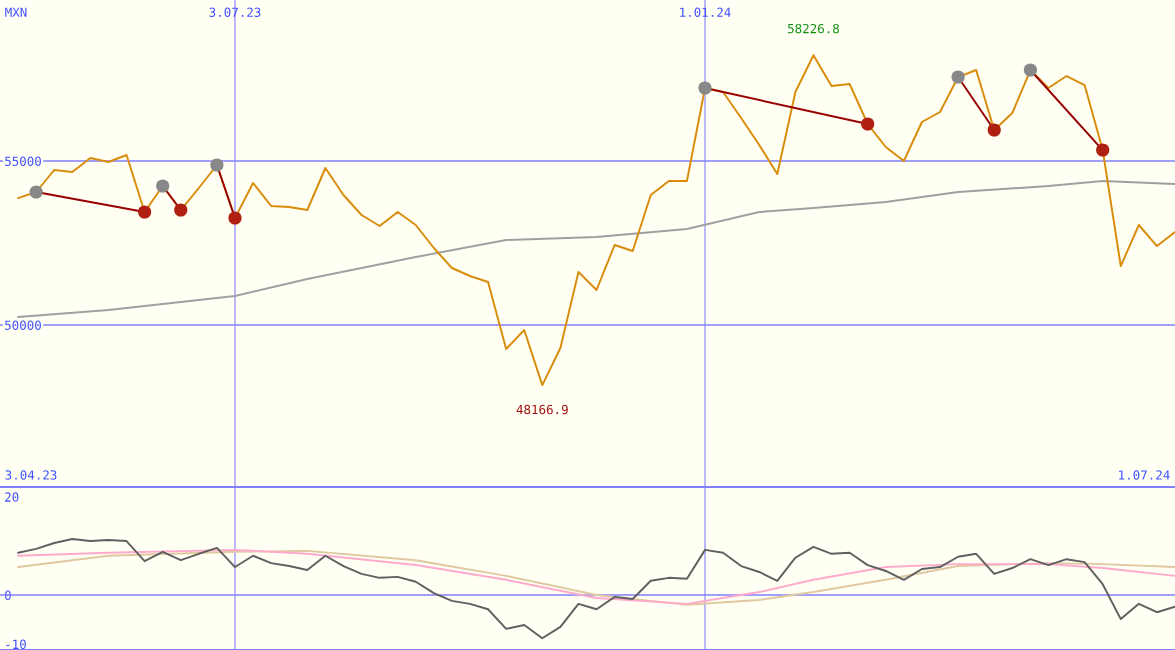 The width and height of the screenshot is (1175, 650). I want to click on x-tick-label: 3.07.23, so click(235, 12).